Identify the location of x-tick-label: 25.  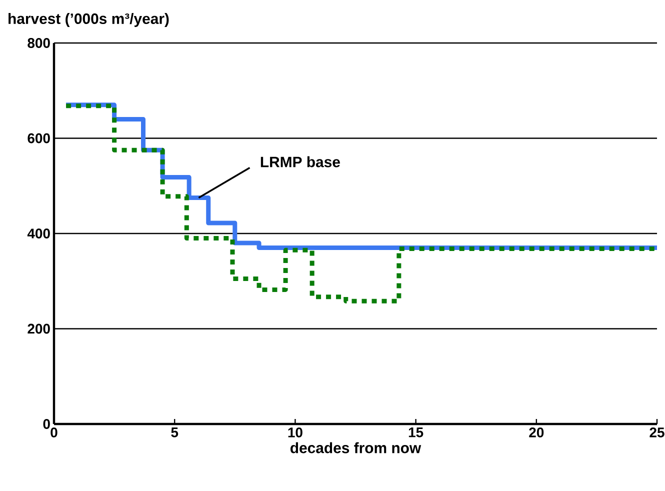
(657, 433).